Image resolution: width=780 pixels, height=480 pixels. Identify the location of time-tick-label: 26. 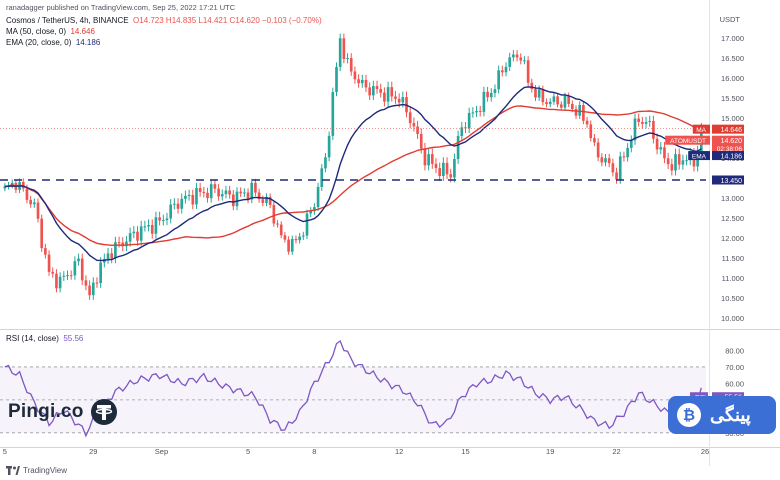
(705, 451).